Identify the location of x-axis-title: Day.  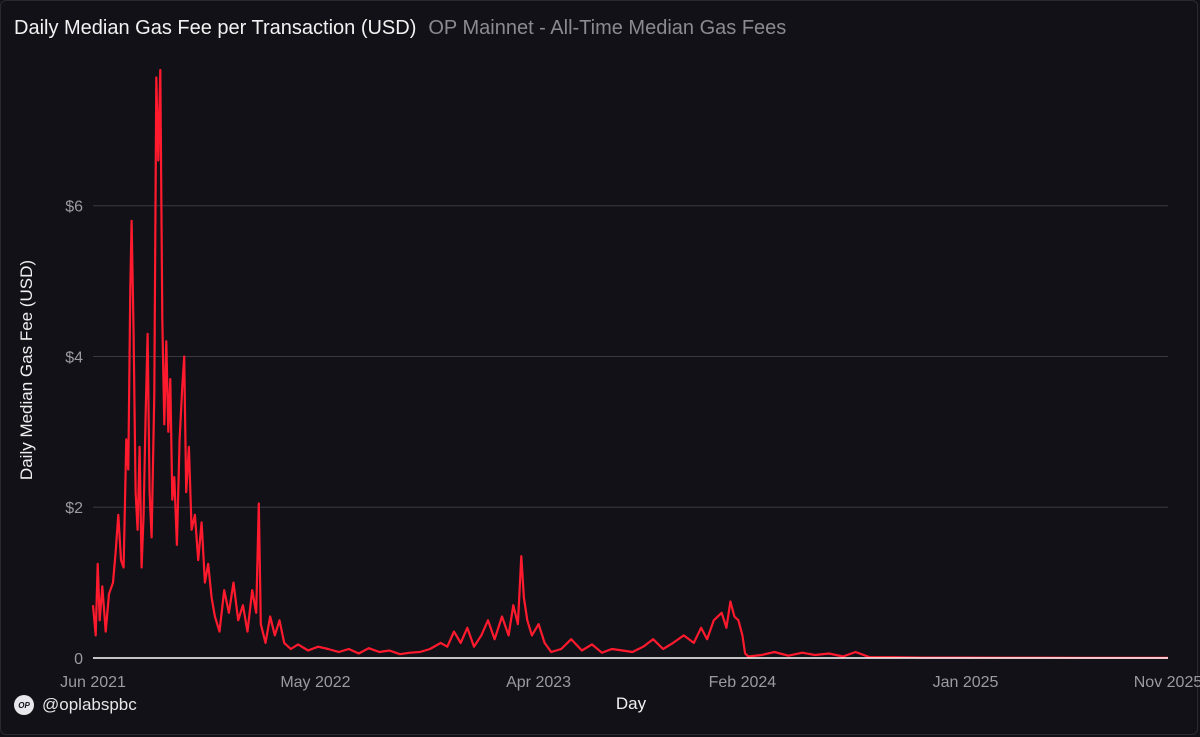
(631, 703).